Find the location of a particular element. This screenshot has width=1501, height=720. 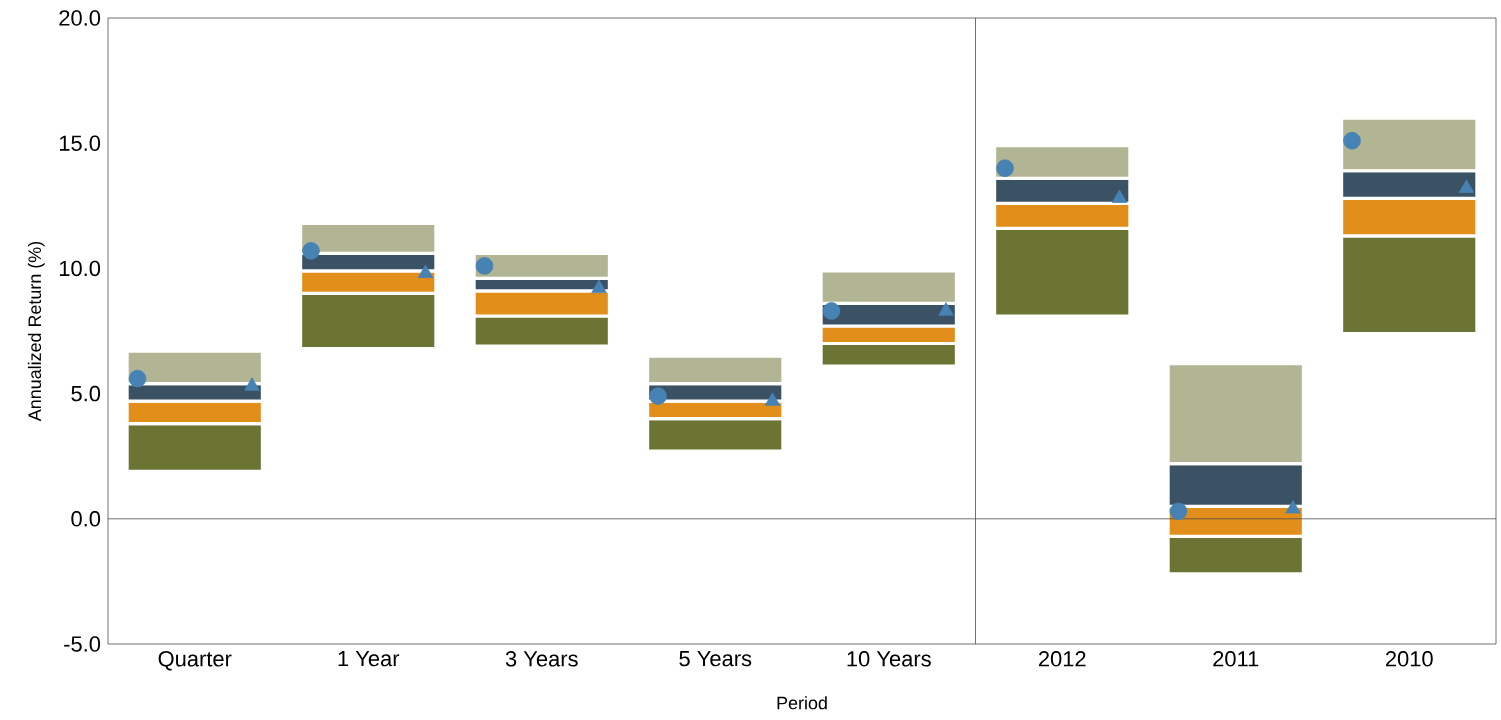

y-tick-label: 0.0 is located at coordinates (86, 519).